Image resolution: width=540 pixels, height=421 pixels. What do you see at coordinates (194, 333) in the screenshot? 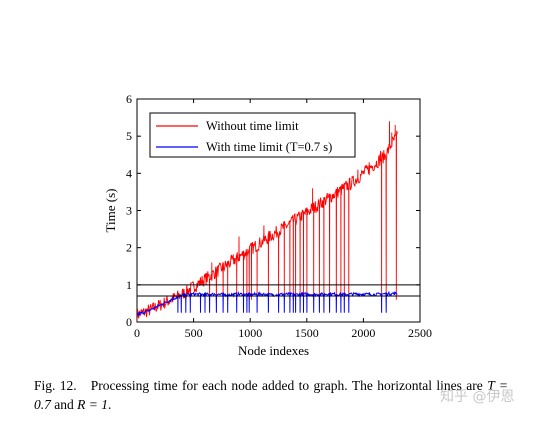
I see `x-tick-label: 500` at bounding box center [194, 333].